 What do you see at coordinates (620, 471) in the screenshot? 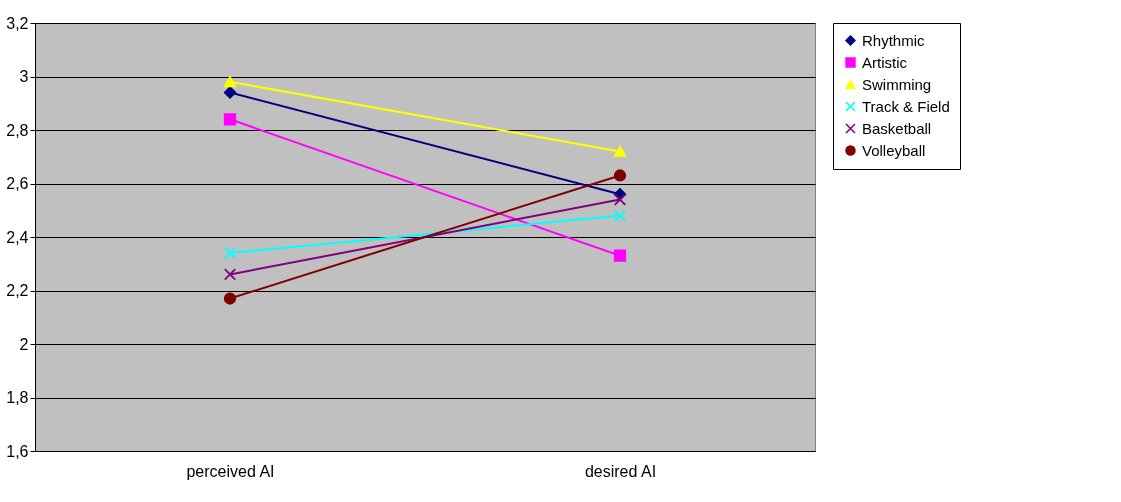
I see `x-tick-label: desired AI` at bounding box center [620, 471].